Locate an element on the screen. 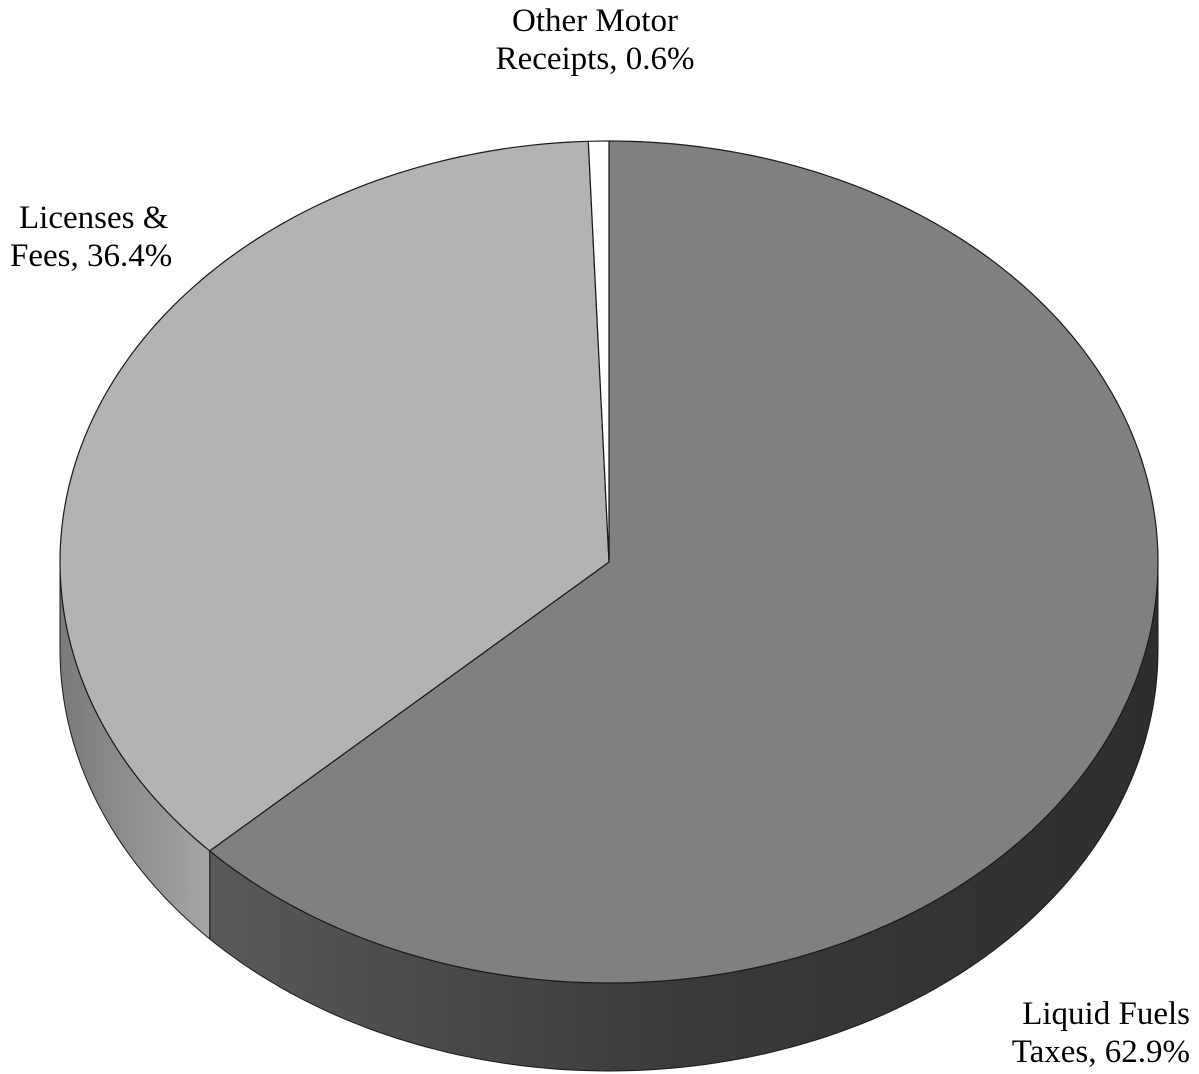  slice-label-line: Fees, 36.4% is located at coordinates (91, 256).